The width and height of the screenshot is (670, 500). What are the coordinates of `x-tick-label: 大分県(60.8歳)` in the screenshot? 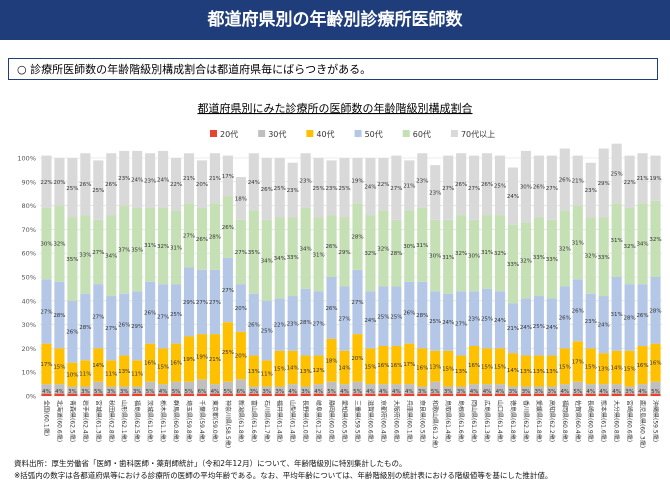 It's located at (617, 421).